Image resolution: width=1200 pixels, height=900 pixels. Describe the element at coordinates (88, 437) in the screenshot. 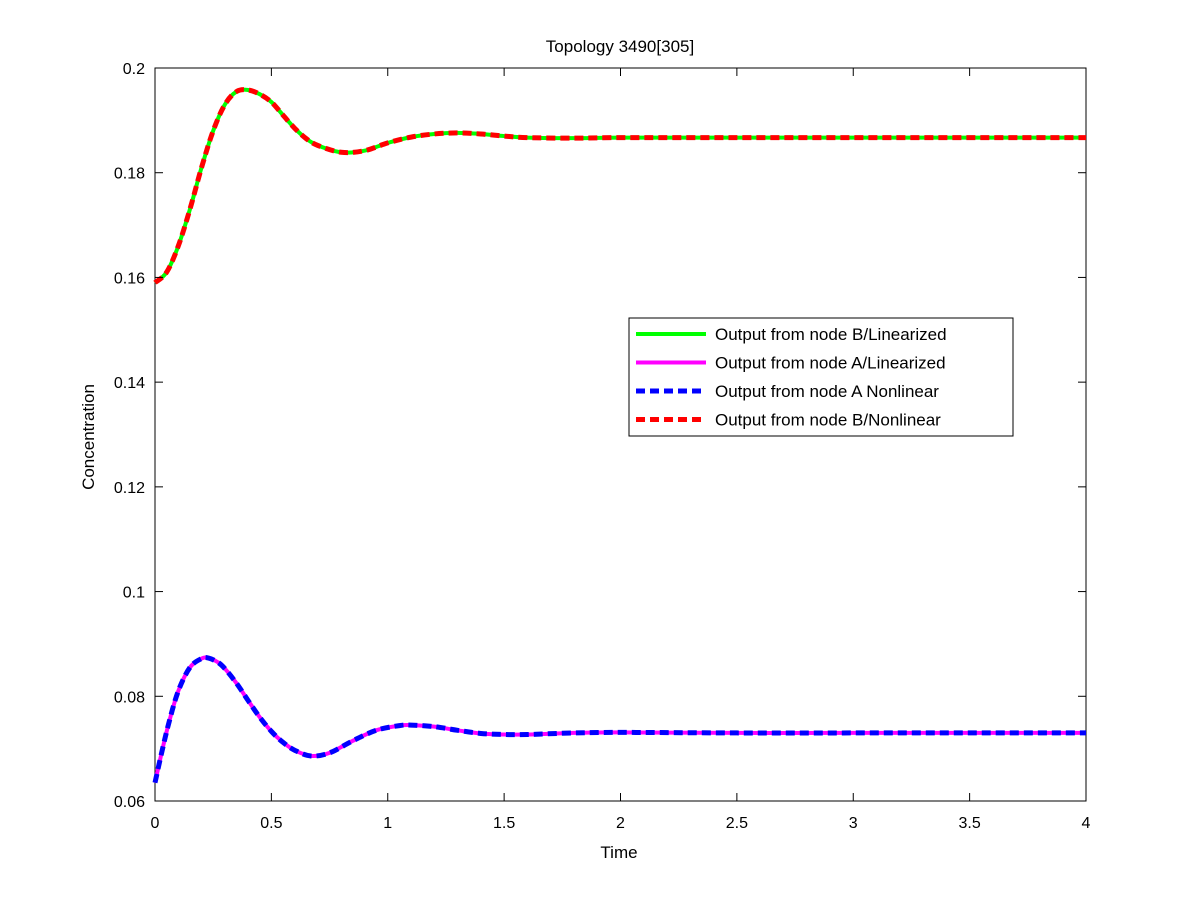

I see `y-axis-title: Concentration` at that location.